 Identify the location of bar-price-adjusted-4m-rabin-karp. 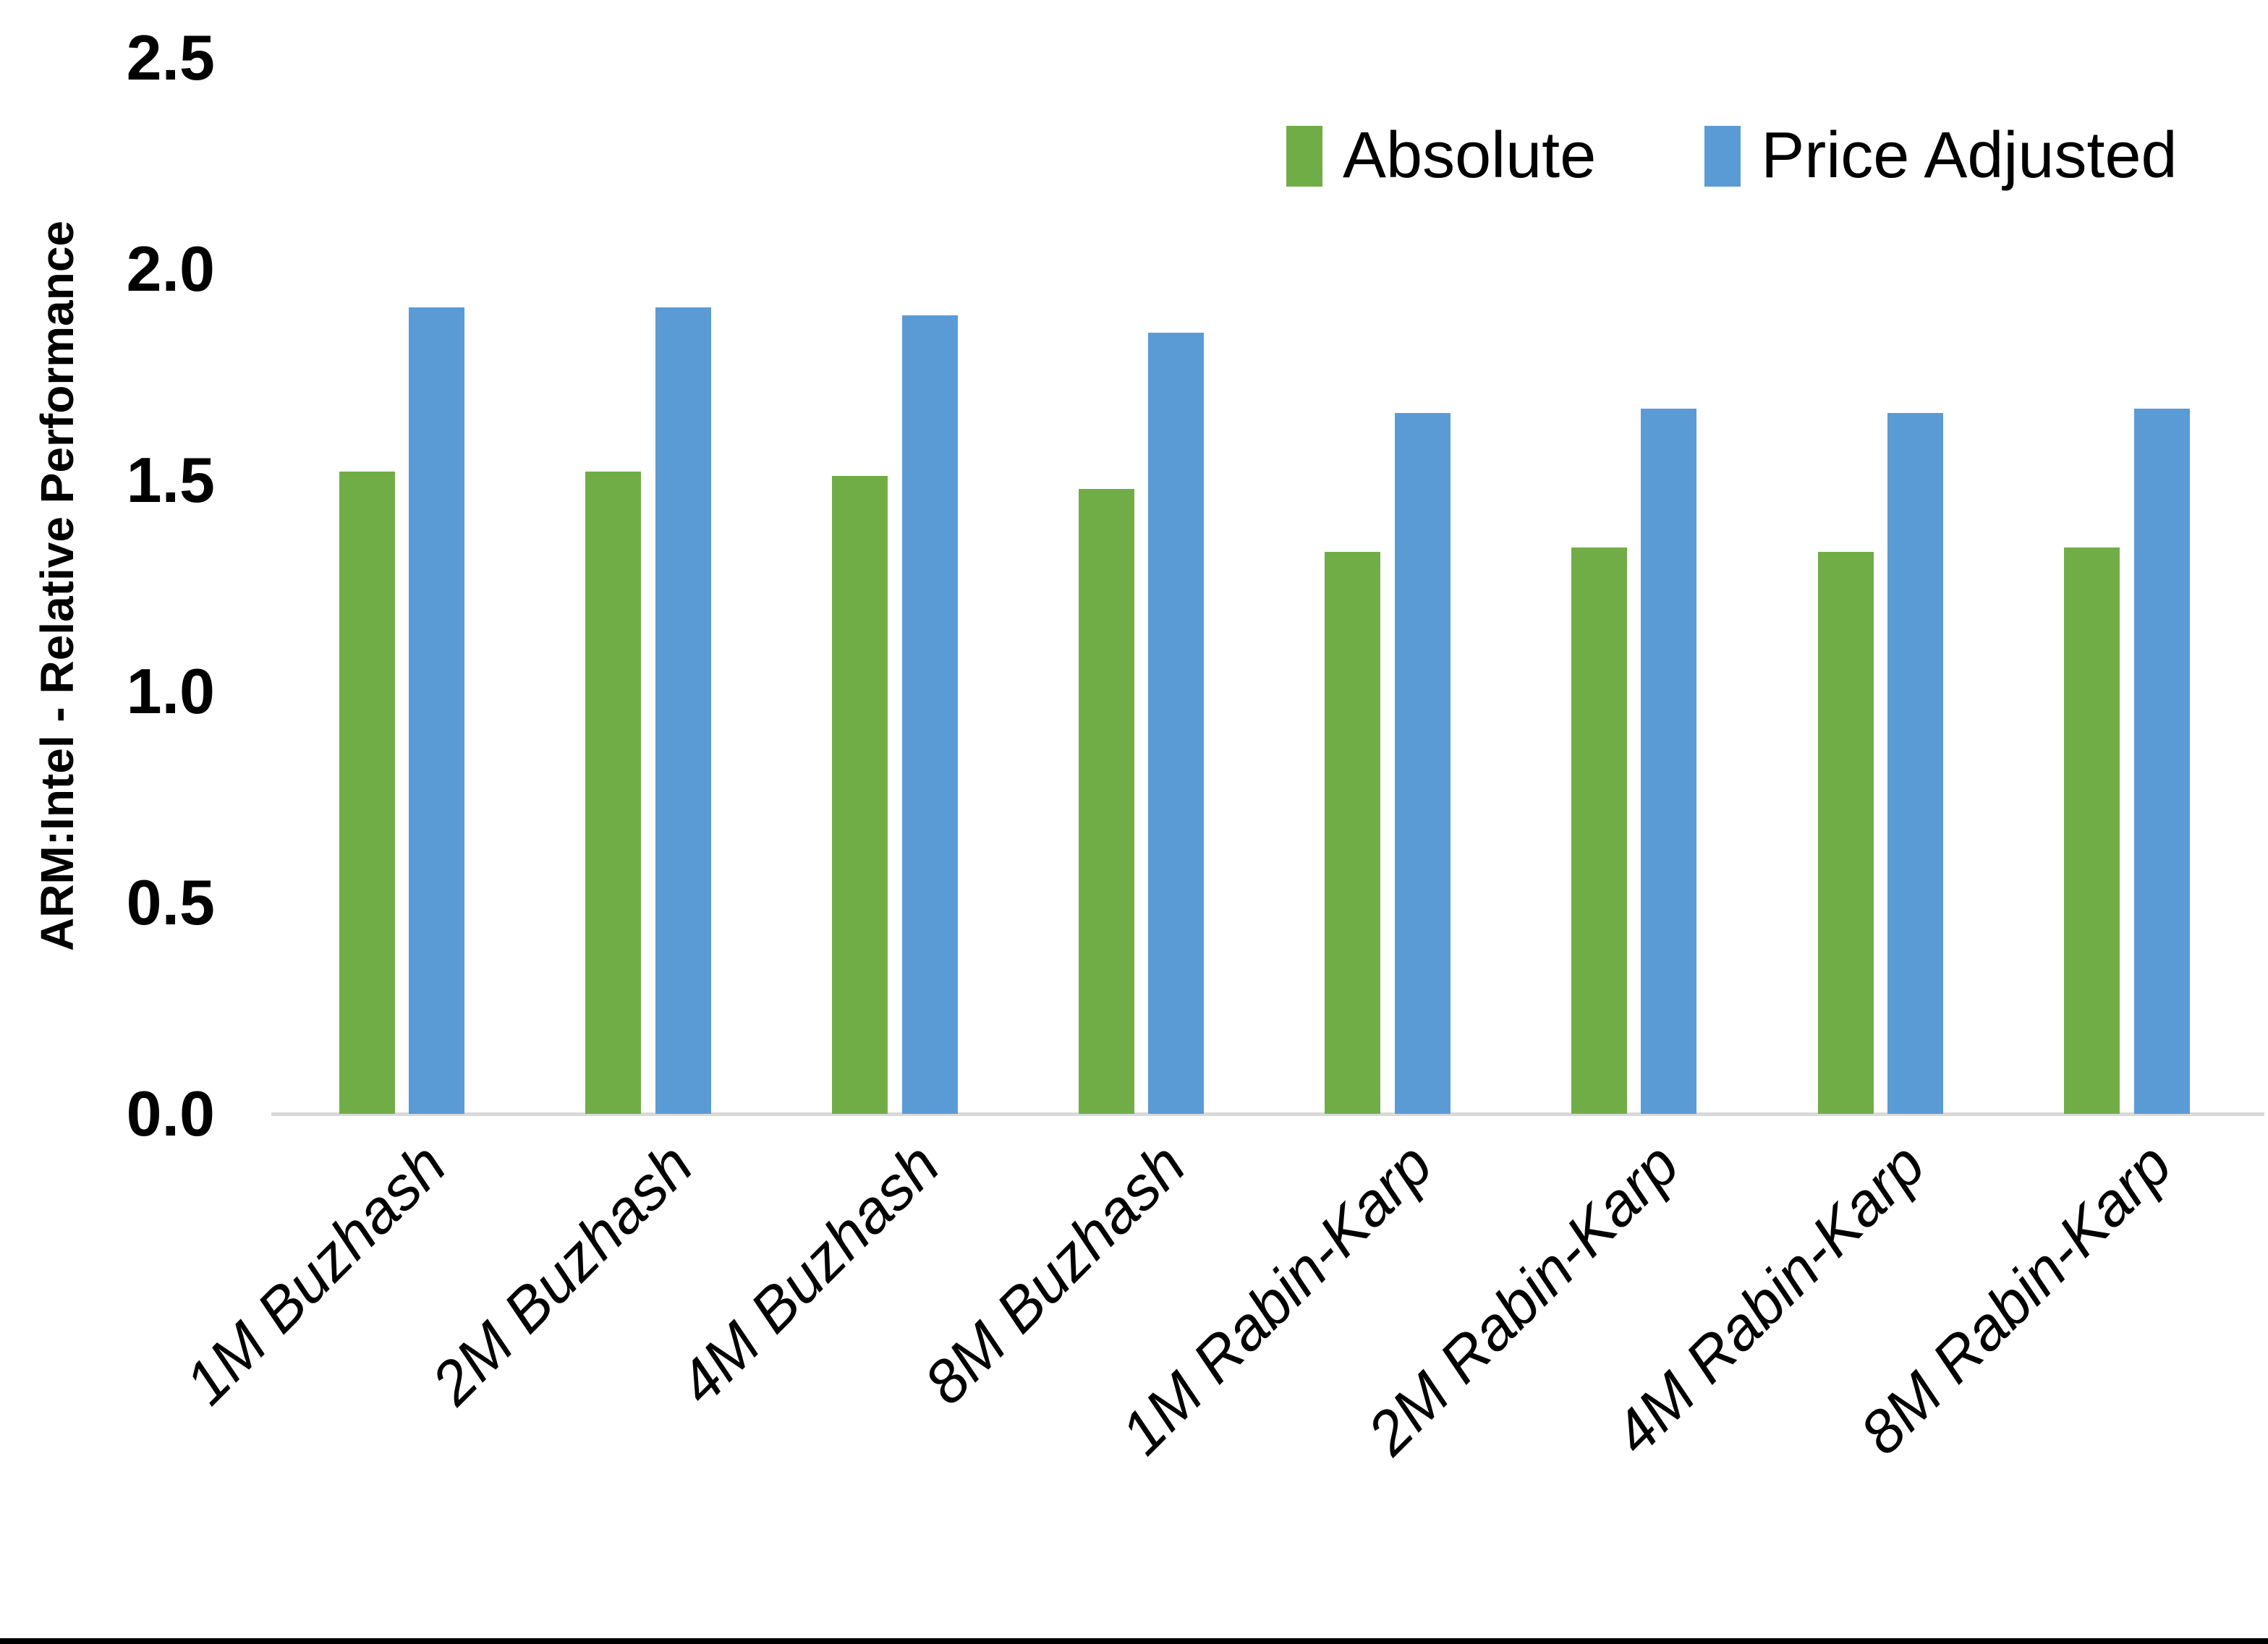
(1915, 763).